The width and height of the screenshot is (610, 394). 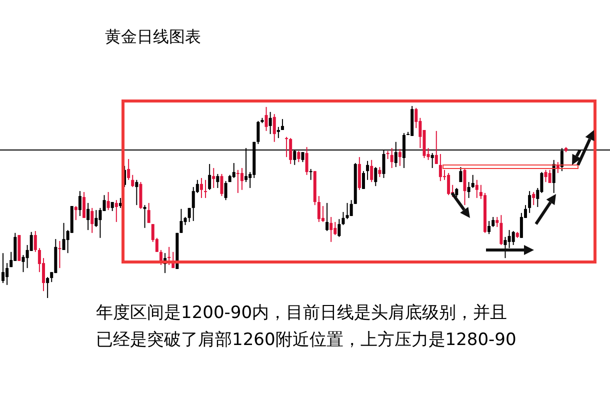 I want to click on text: 年度区间是1200-90内，目前日线是头肩底级别，并且, so click(x=302, y=313).